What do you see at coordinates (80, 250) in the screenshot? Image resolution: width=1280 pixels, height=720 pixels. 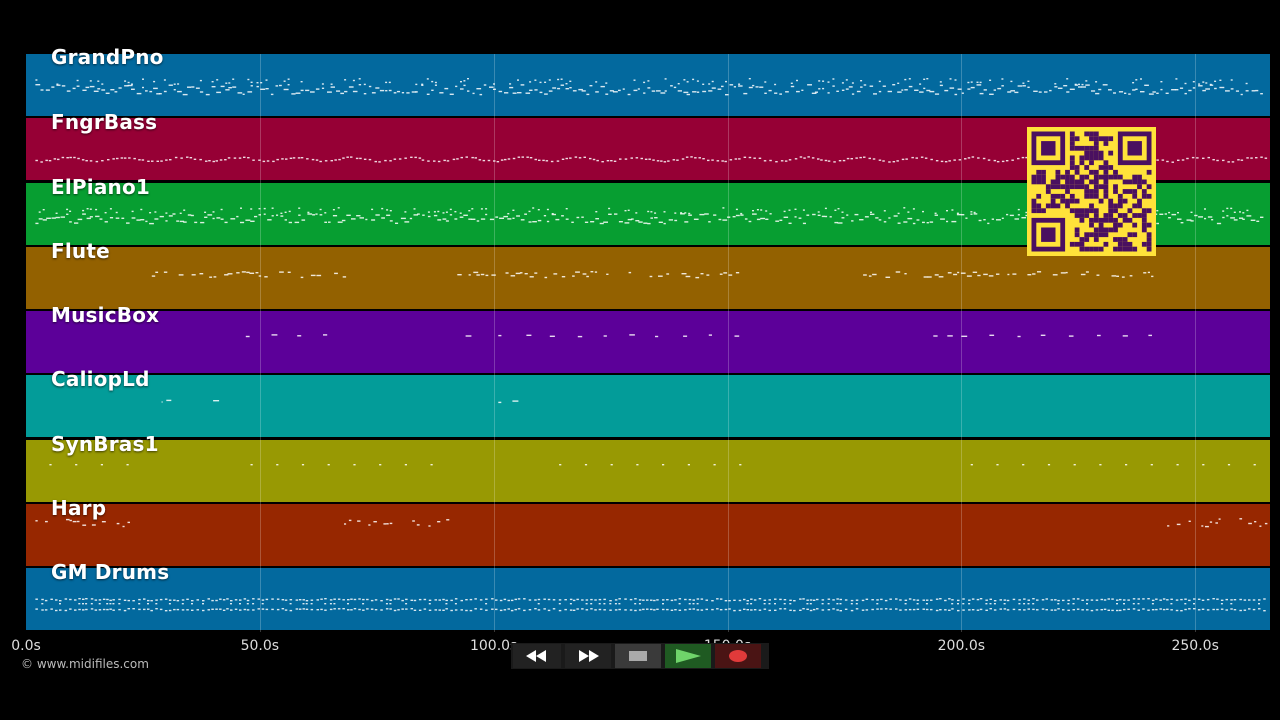 I see `track-label: Flute` at bounding box center [80, 250].